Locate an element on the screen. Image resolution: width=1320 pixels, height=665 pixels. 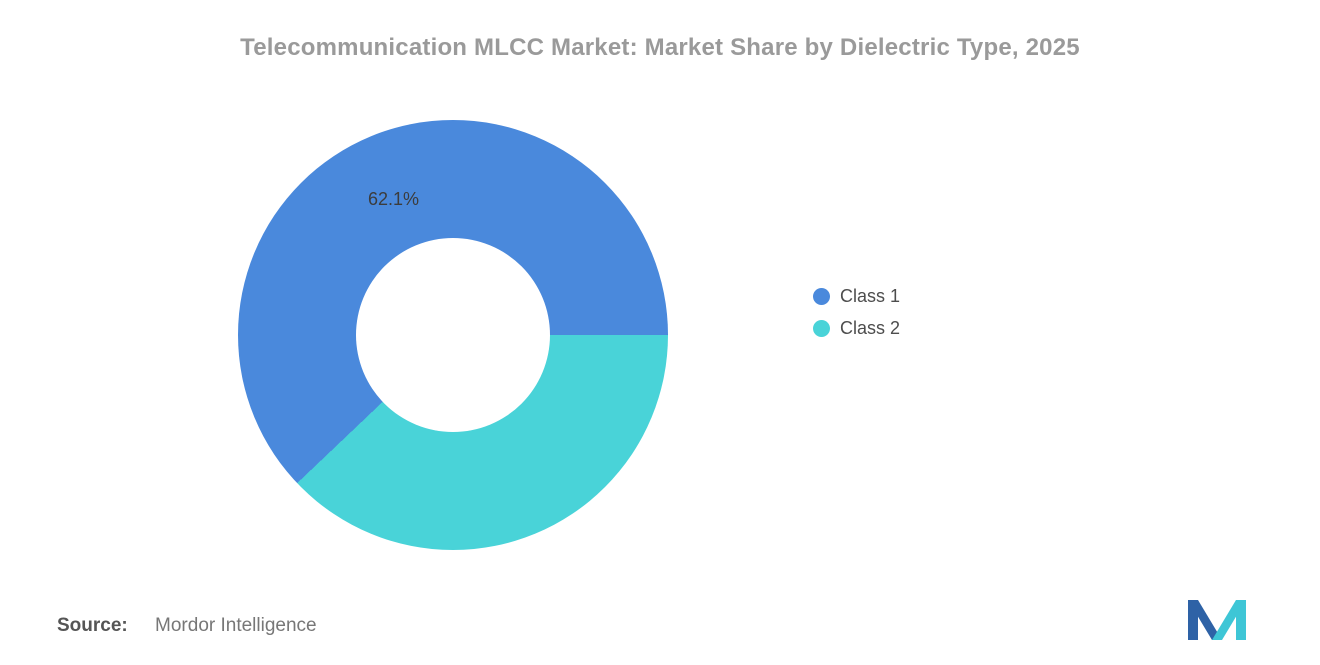
legend-label: Class 2 is located at coordinates (870, 327).